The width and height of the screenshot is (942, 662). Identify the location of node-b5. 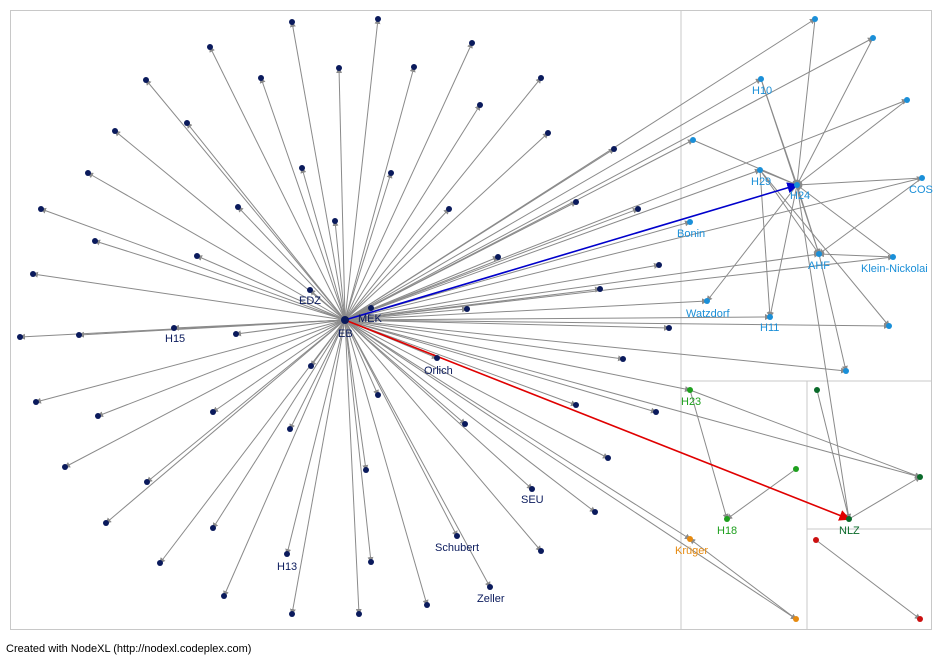
(889, 326).